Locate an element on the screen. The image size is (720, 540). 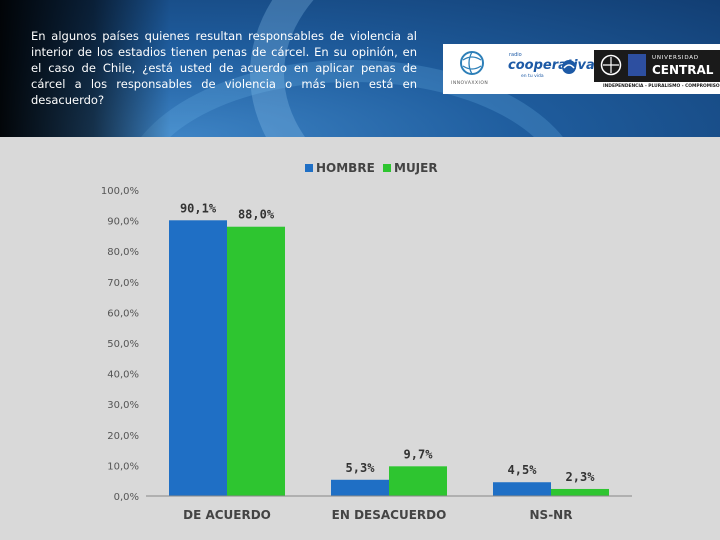
universidad-central-logo: UNIVERSIDAD CENTRAL is located at coordinates (657, 66).